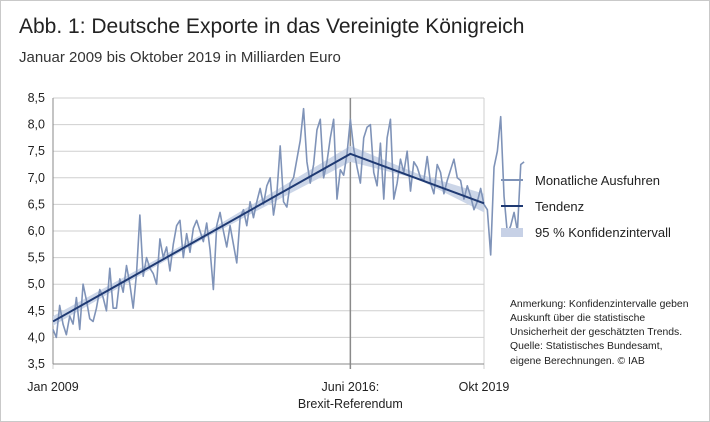 This screenshot has height=422, width=710. I want to click on y-tick-label: 4,5, so click(36, 311).